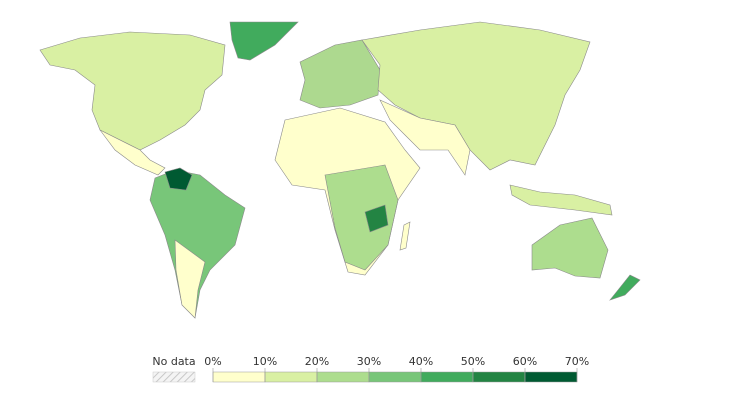  What do you see at coordinates (178, 179) in the screenshot?
I see `venezuela` at bounding box center [178, 179].